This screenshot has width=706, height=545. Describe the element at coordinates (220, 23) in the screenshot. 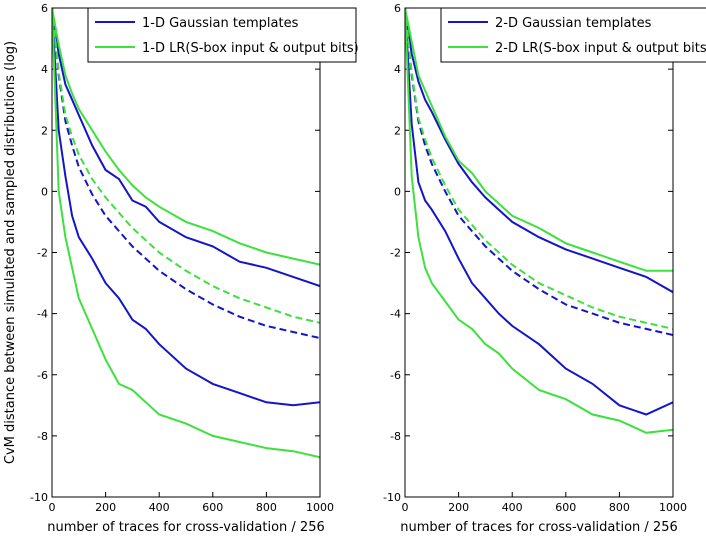

I see `legend-label: 1-D Gaussian templates` at that location.